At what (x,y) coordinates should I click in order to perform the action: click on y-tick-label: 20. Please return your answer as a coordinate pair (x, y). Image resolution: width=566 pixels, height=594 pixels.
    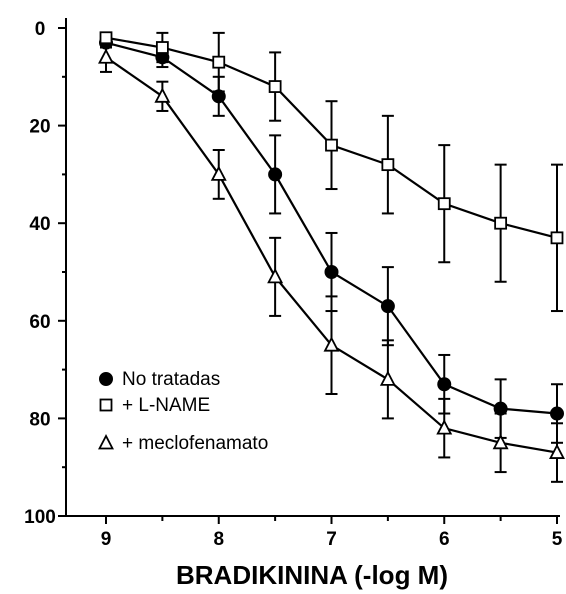
    Looking at the image, I should click on (39, 127).